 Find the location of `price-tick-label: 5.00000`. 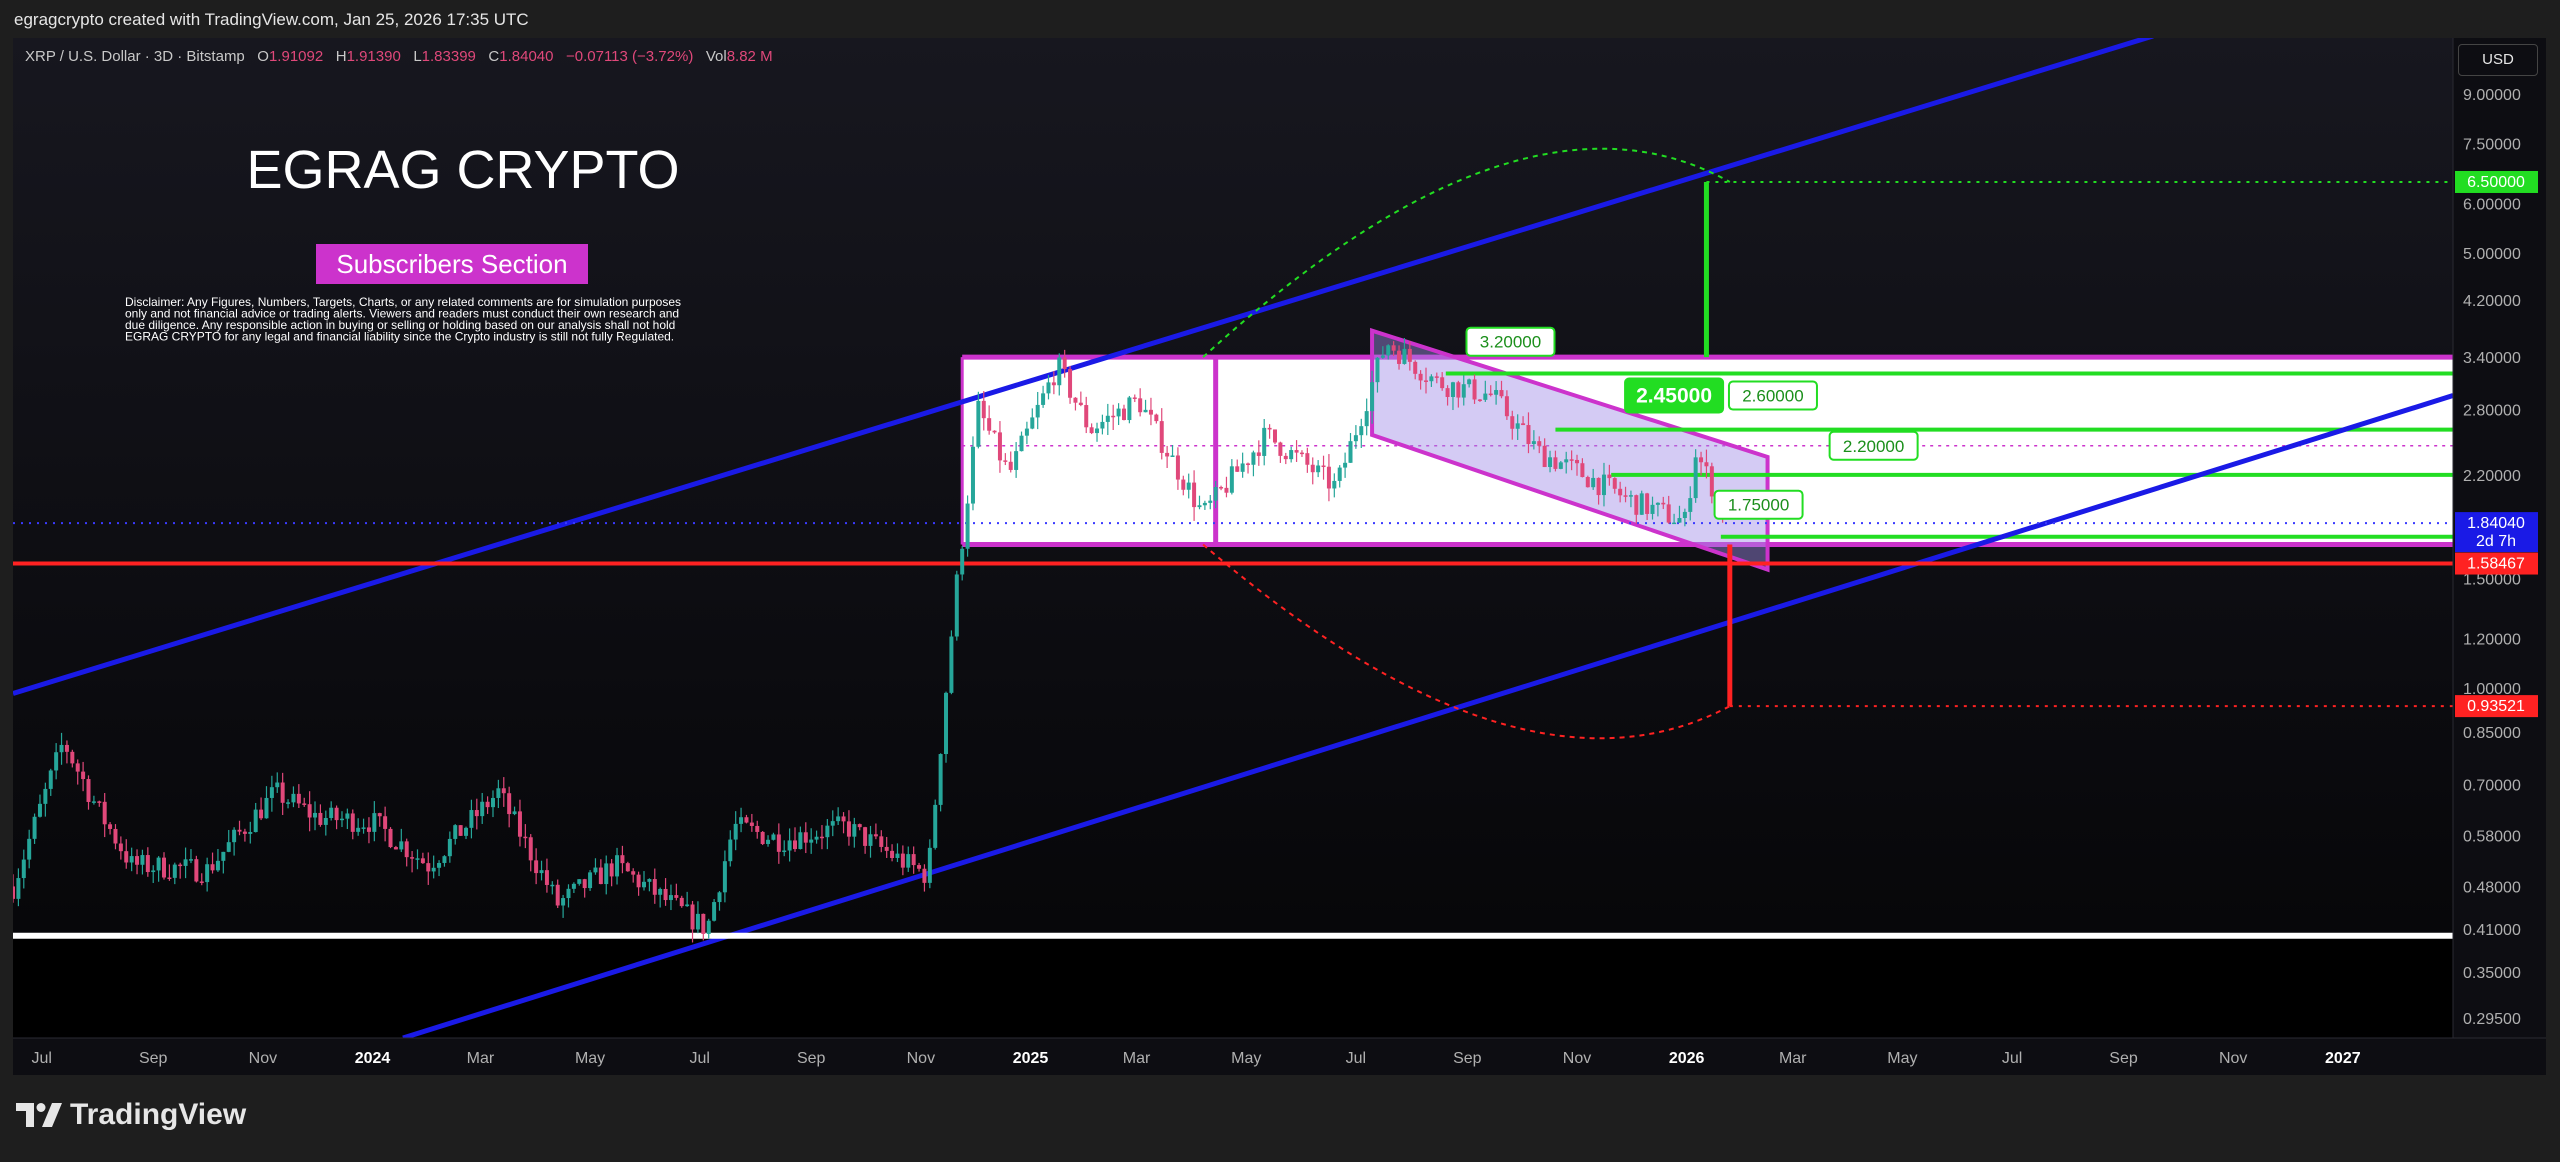

price-tick-label: 5.00000 is located at coordinates (2492, 254).